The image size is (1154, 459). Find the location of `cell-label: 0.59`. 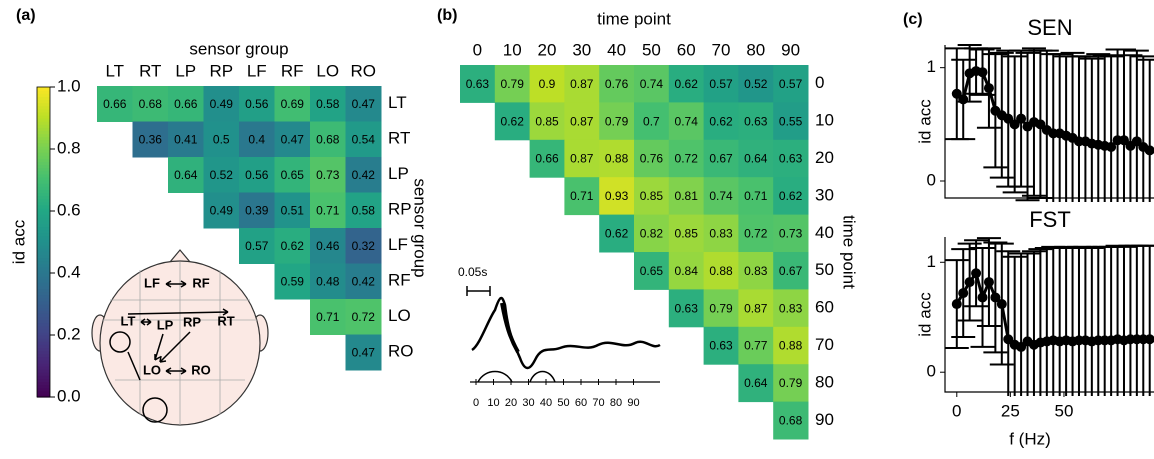

cell-label: 0.59 is located at coordinates (293, 281).